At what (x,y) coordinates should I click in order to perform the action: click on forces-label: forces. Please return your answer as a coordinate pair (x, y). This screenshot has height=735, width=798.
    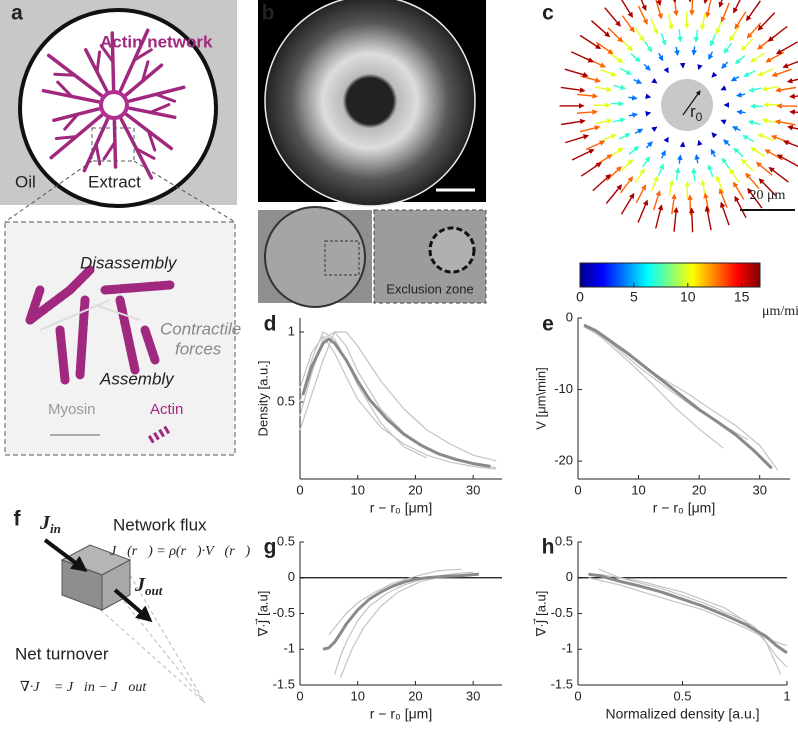
    Looking at the image, I should click on (198, 348).